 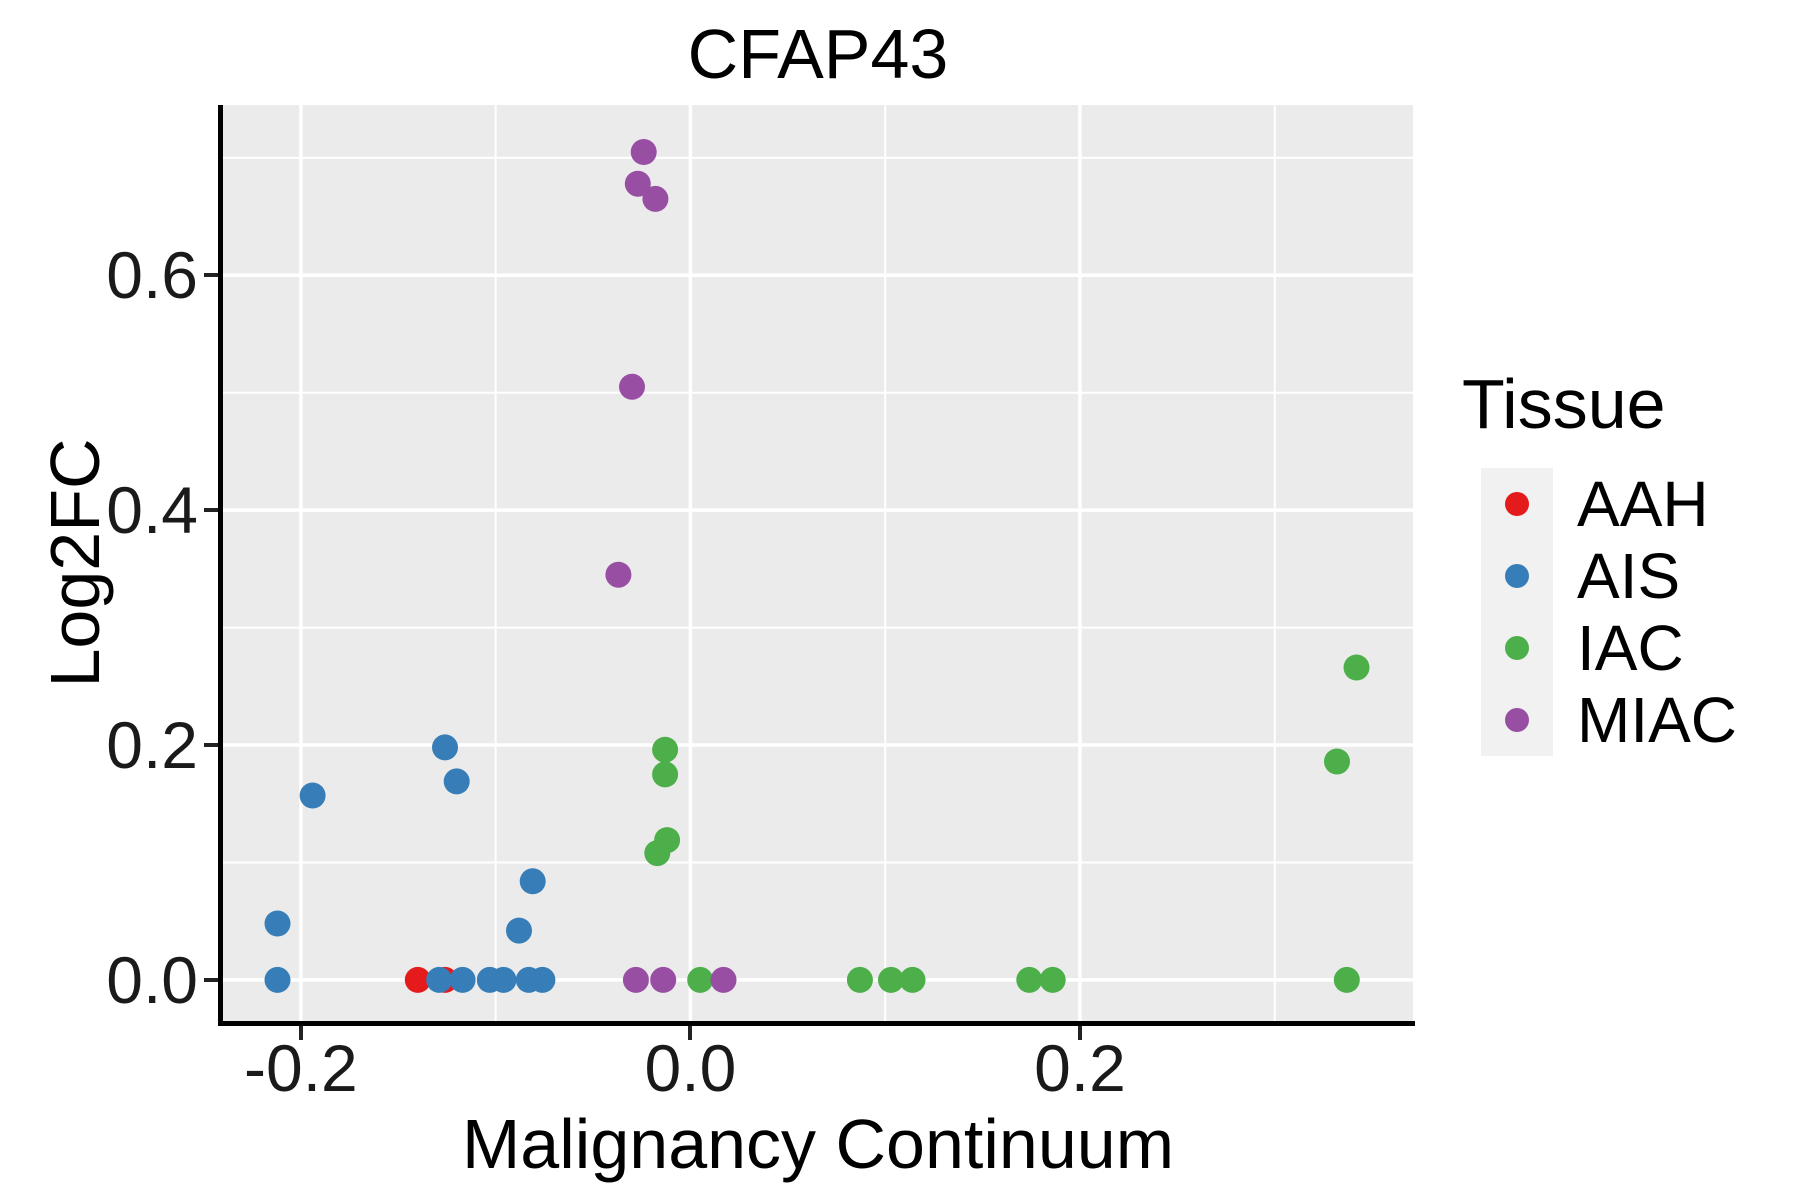 I want to click on legend: Tissue AAH AIS IAC MIAC, so click(x=1599, y=560).